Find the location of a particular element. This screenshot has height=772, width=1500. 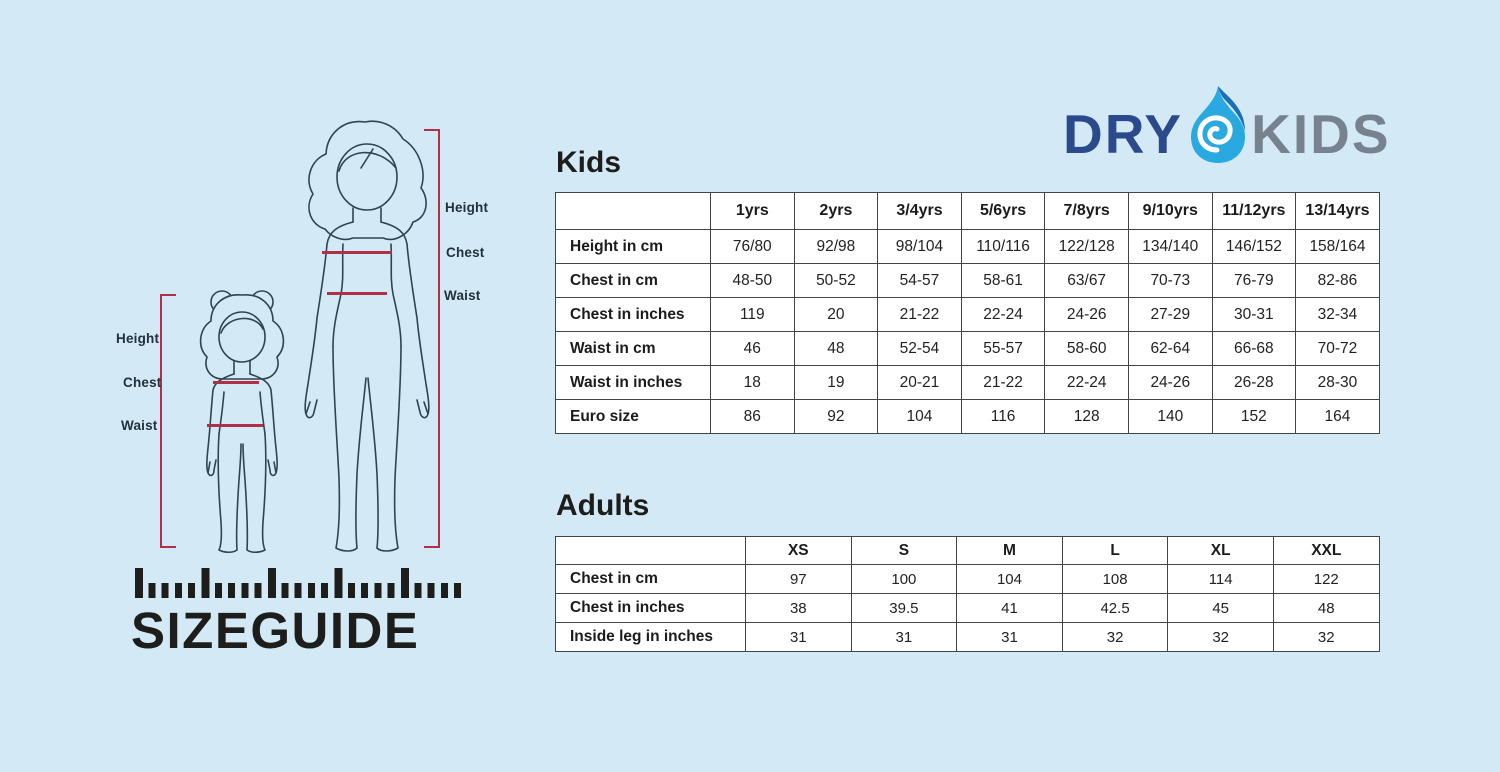

cell: 86 is located at coordinates (752, 416).